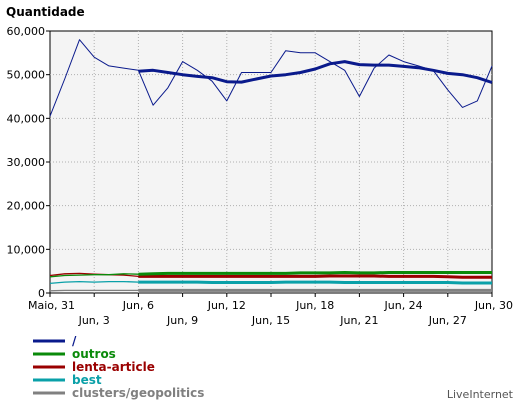 This screenshot has height=405, width=520. Describe the element at coordinates (26, 31) in the screenshot. I see `y-tick-label: 60,000` at that location.